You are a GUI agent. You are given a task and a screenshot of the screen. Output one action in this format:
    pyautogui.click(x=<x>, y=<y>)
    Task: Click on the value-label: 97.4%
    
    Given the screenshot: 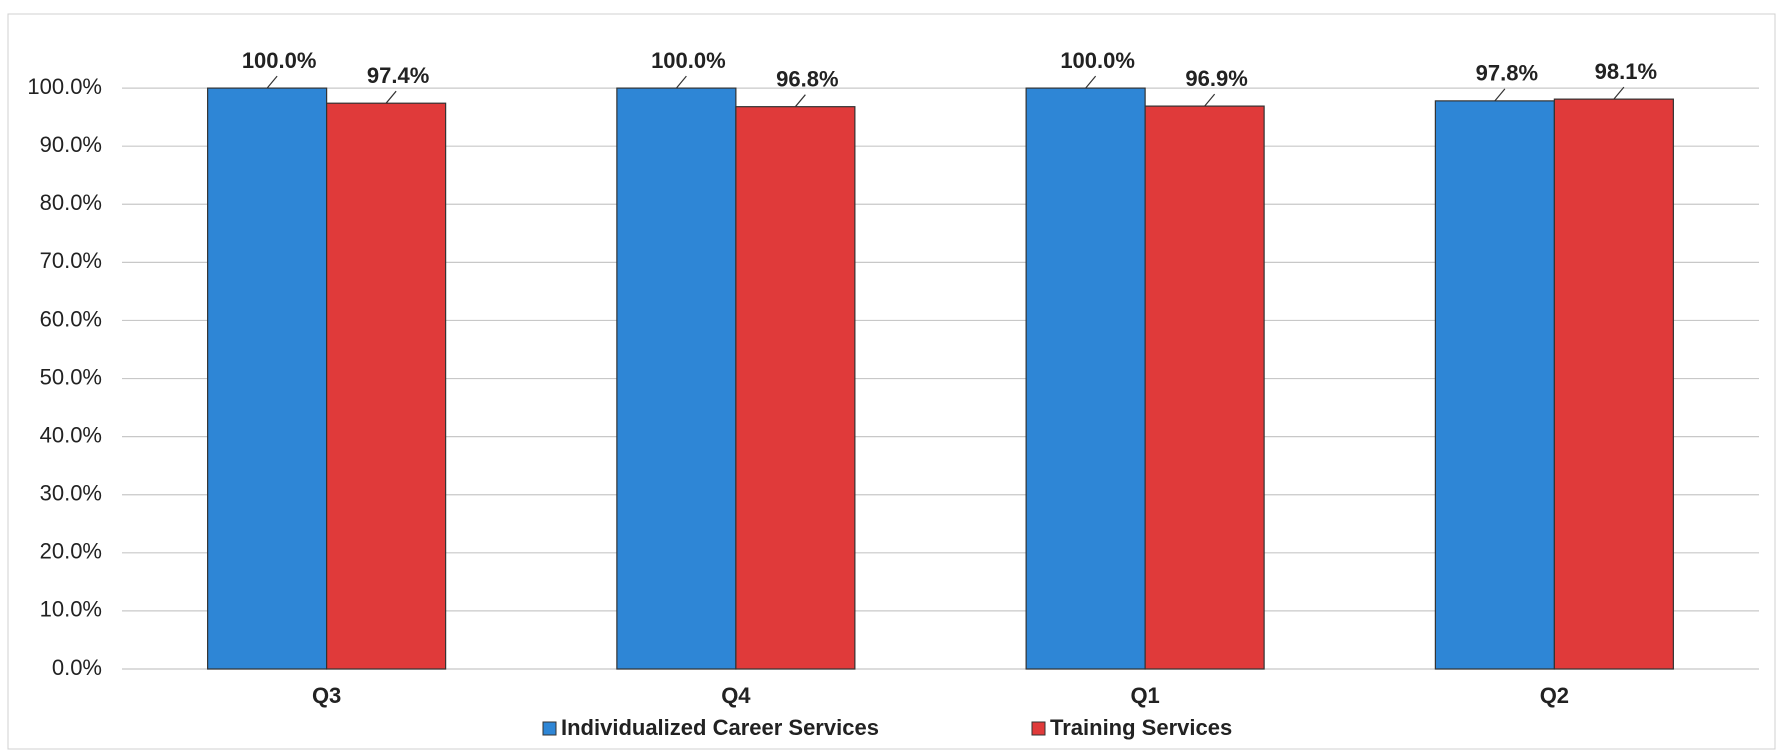 What is the action you would take?
    pyautogui.click(x=398, y=75)
    